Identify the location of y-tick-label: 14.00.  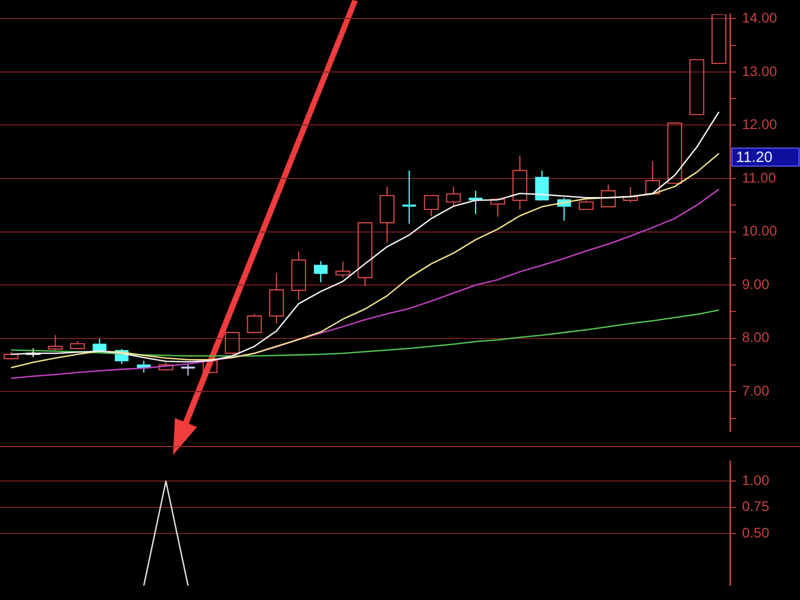
(760, 18).